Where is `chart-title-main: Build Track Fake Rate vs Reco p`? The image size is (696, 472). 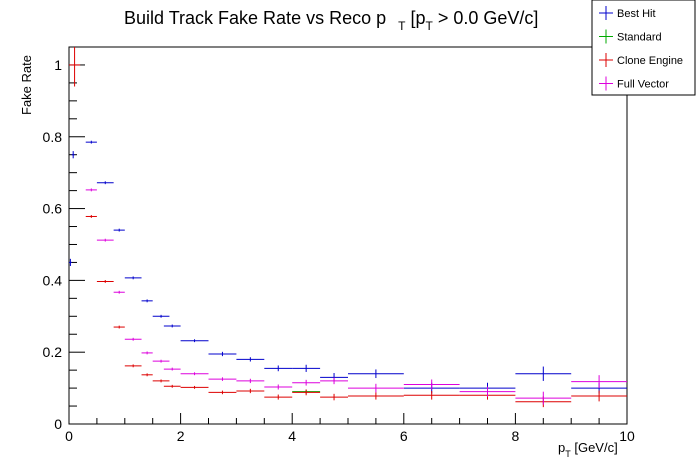 chart-title-main: Build Track Fake Rate vs Reco p is located at coordinates (255, 18).